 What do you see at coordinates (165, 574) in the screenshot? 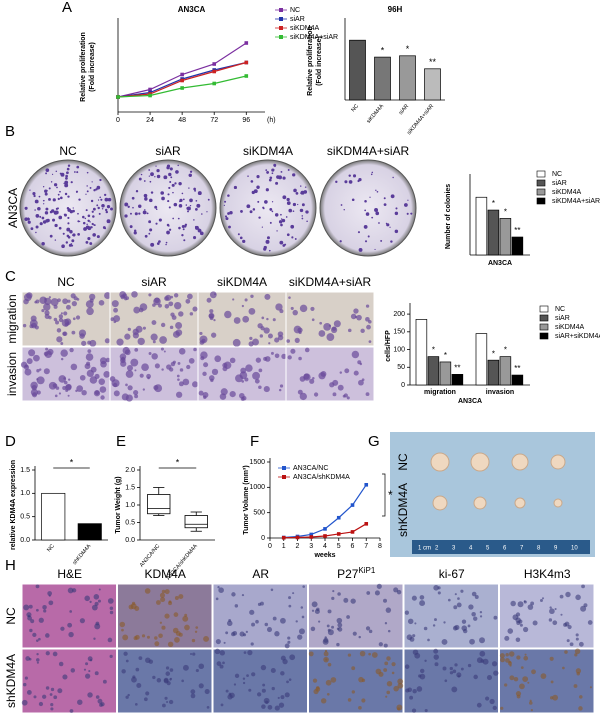
I see `column-label-text: KDM4A` at bounding box center [165, 574].